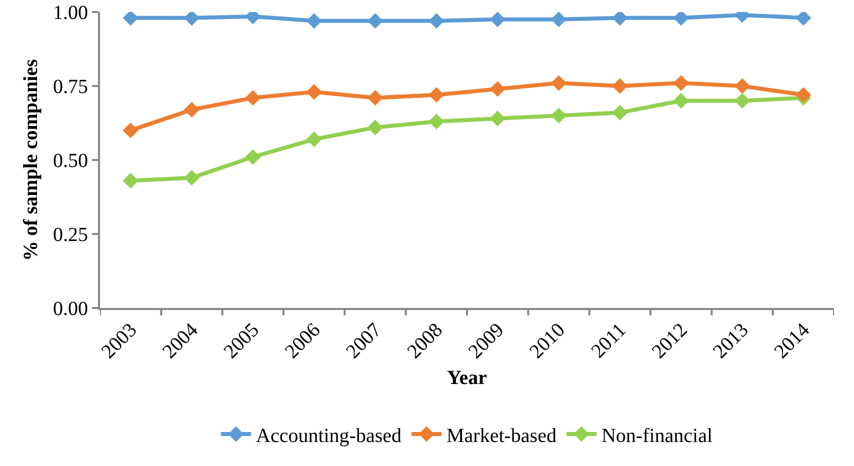 The height and width of the screenshot is (466, 854). What do you see at coordinates (70, 309) in the screenshot?
I see `y-tick-label: 0.00` at bounding box center [70, 309].